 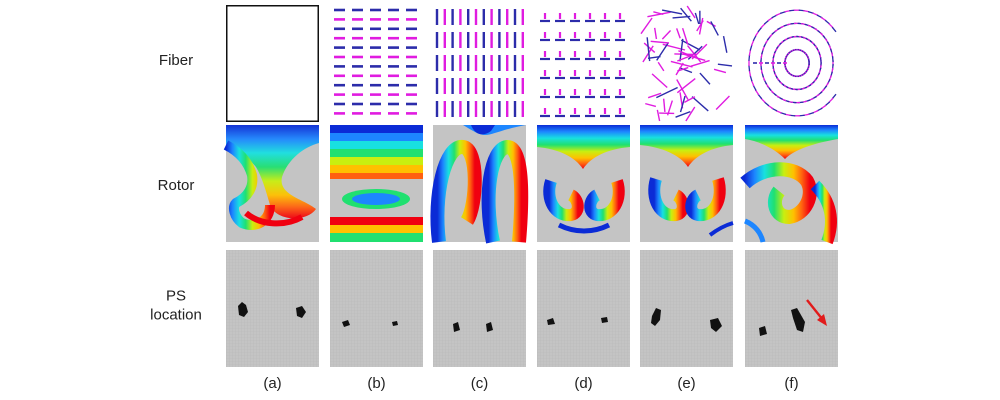 I want to click on fiber-panel-e, so click(x=686, y=63).